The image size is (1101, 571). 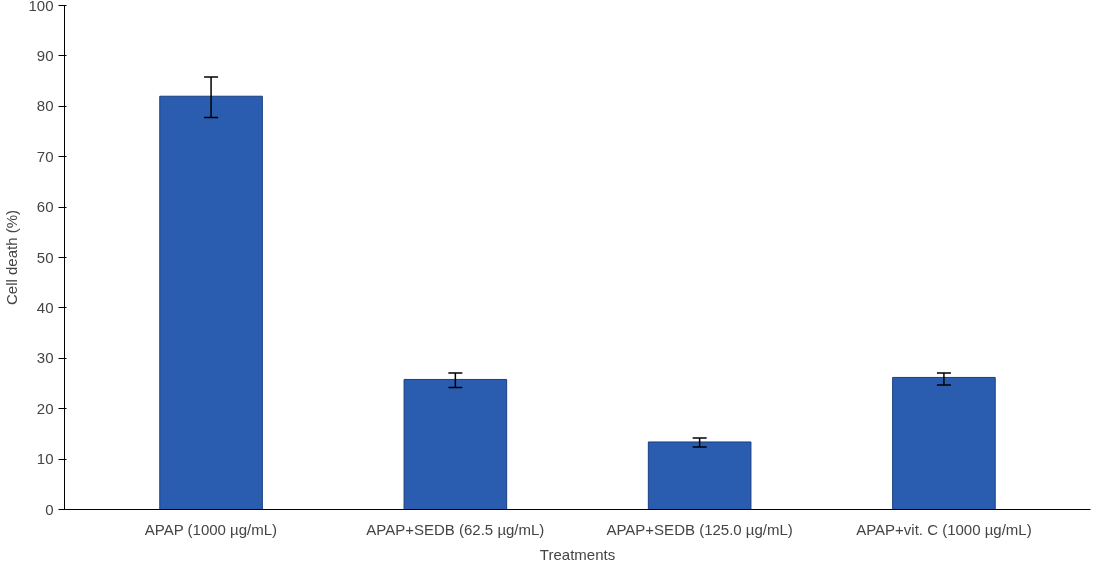 What do you see at coordinates (211, 529) in the screenshot?
I see `x-tick-label: APAP (1000 µg/mL)` at bounding box center [211, 529].